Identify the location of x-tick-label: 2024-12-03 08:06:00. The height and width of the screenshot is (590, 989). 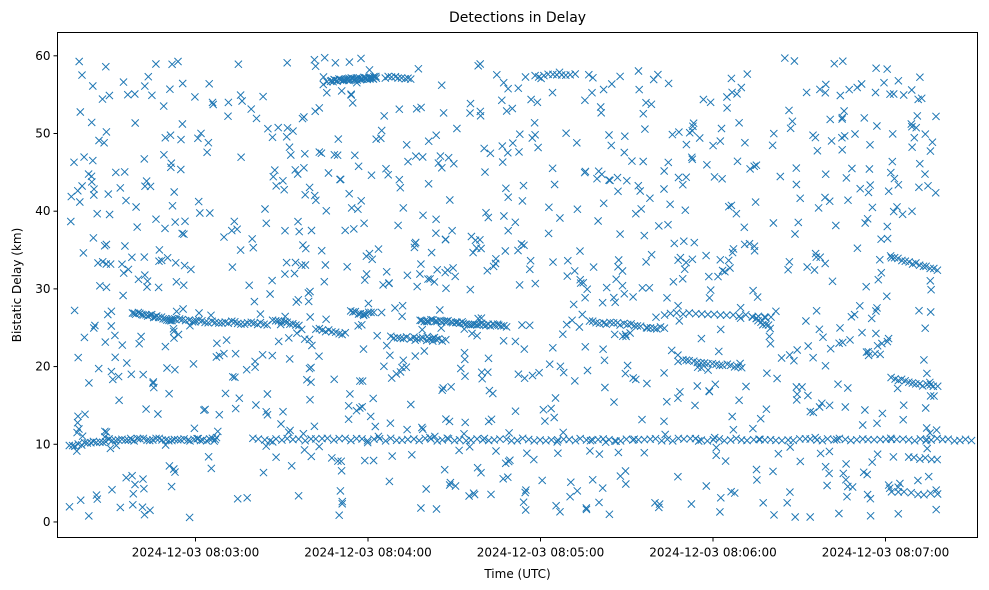
(712, 553).